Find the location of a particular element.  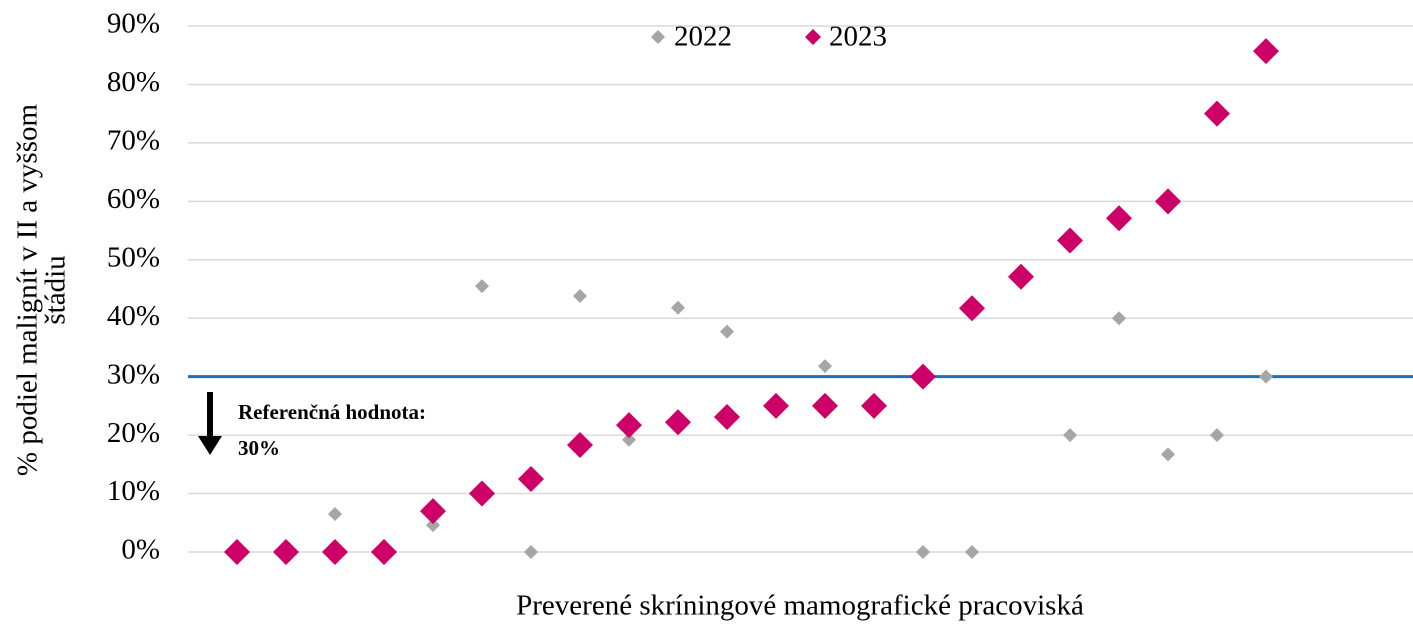

legend-label: 2023 is located at coordinates (858, 37).